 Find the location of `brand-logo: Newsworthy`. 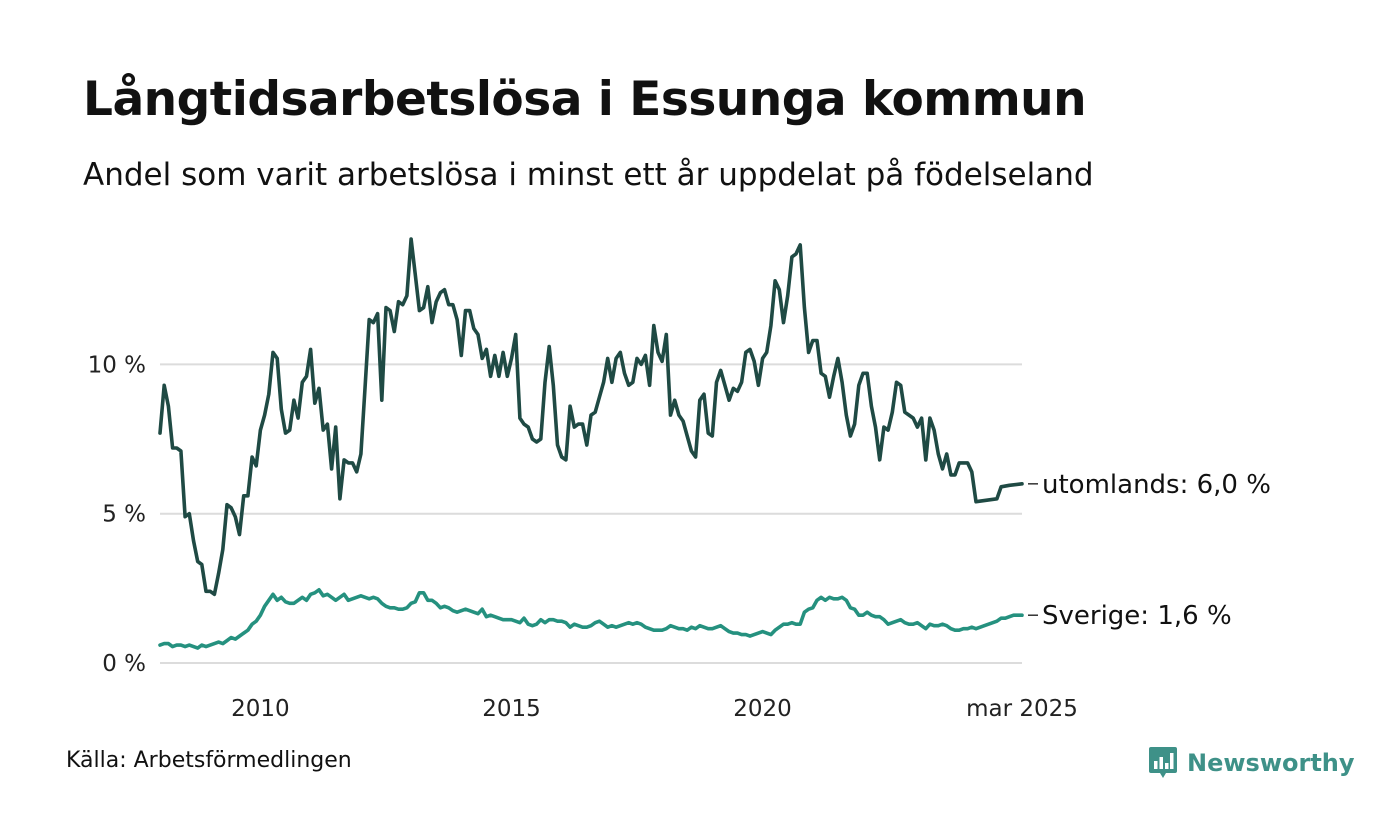

brand-logo: Newsworthy is located at coordinates (1251, 763).